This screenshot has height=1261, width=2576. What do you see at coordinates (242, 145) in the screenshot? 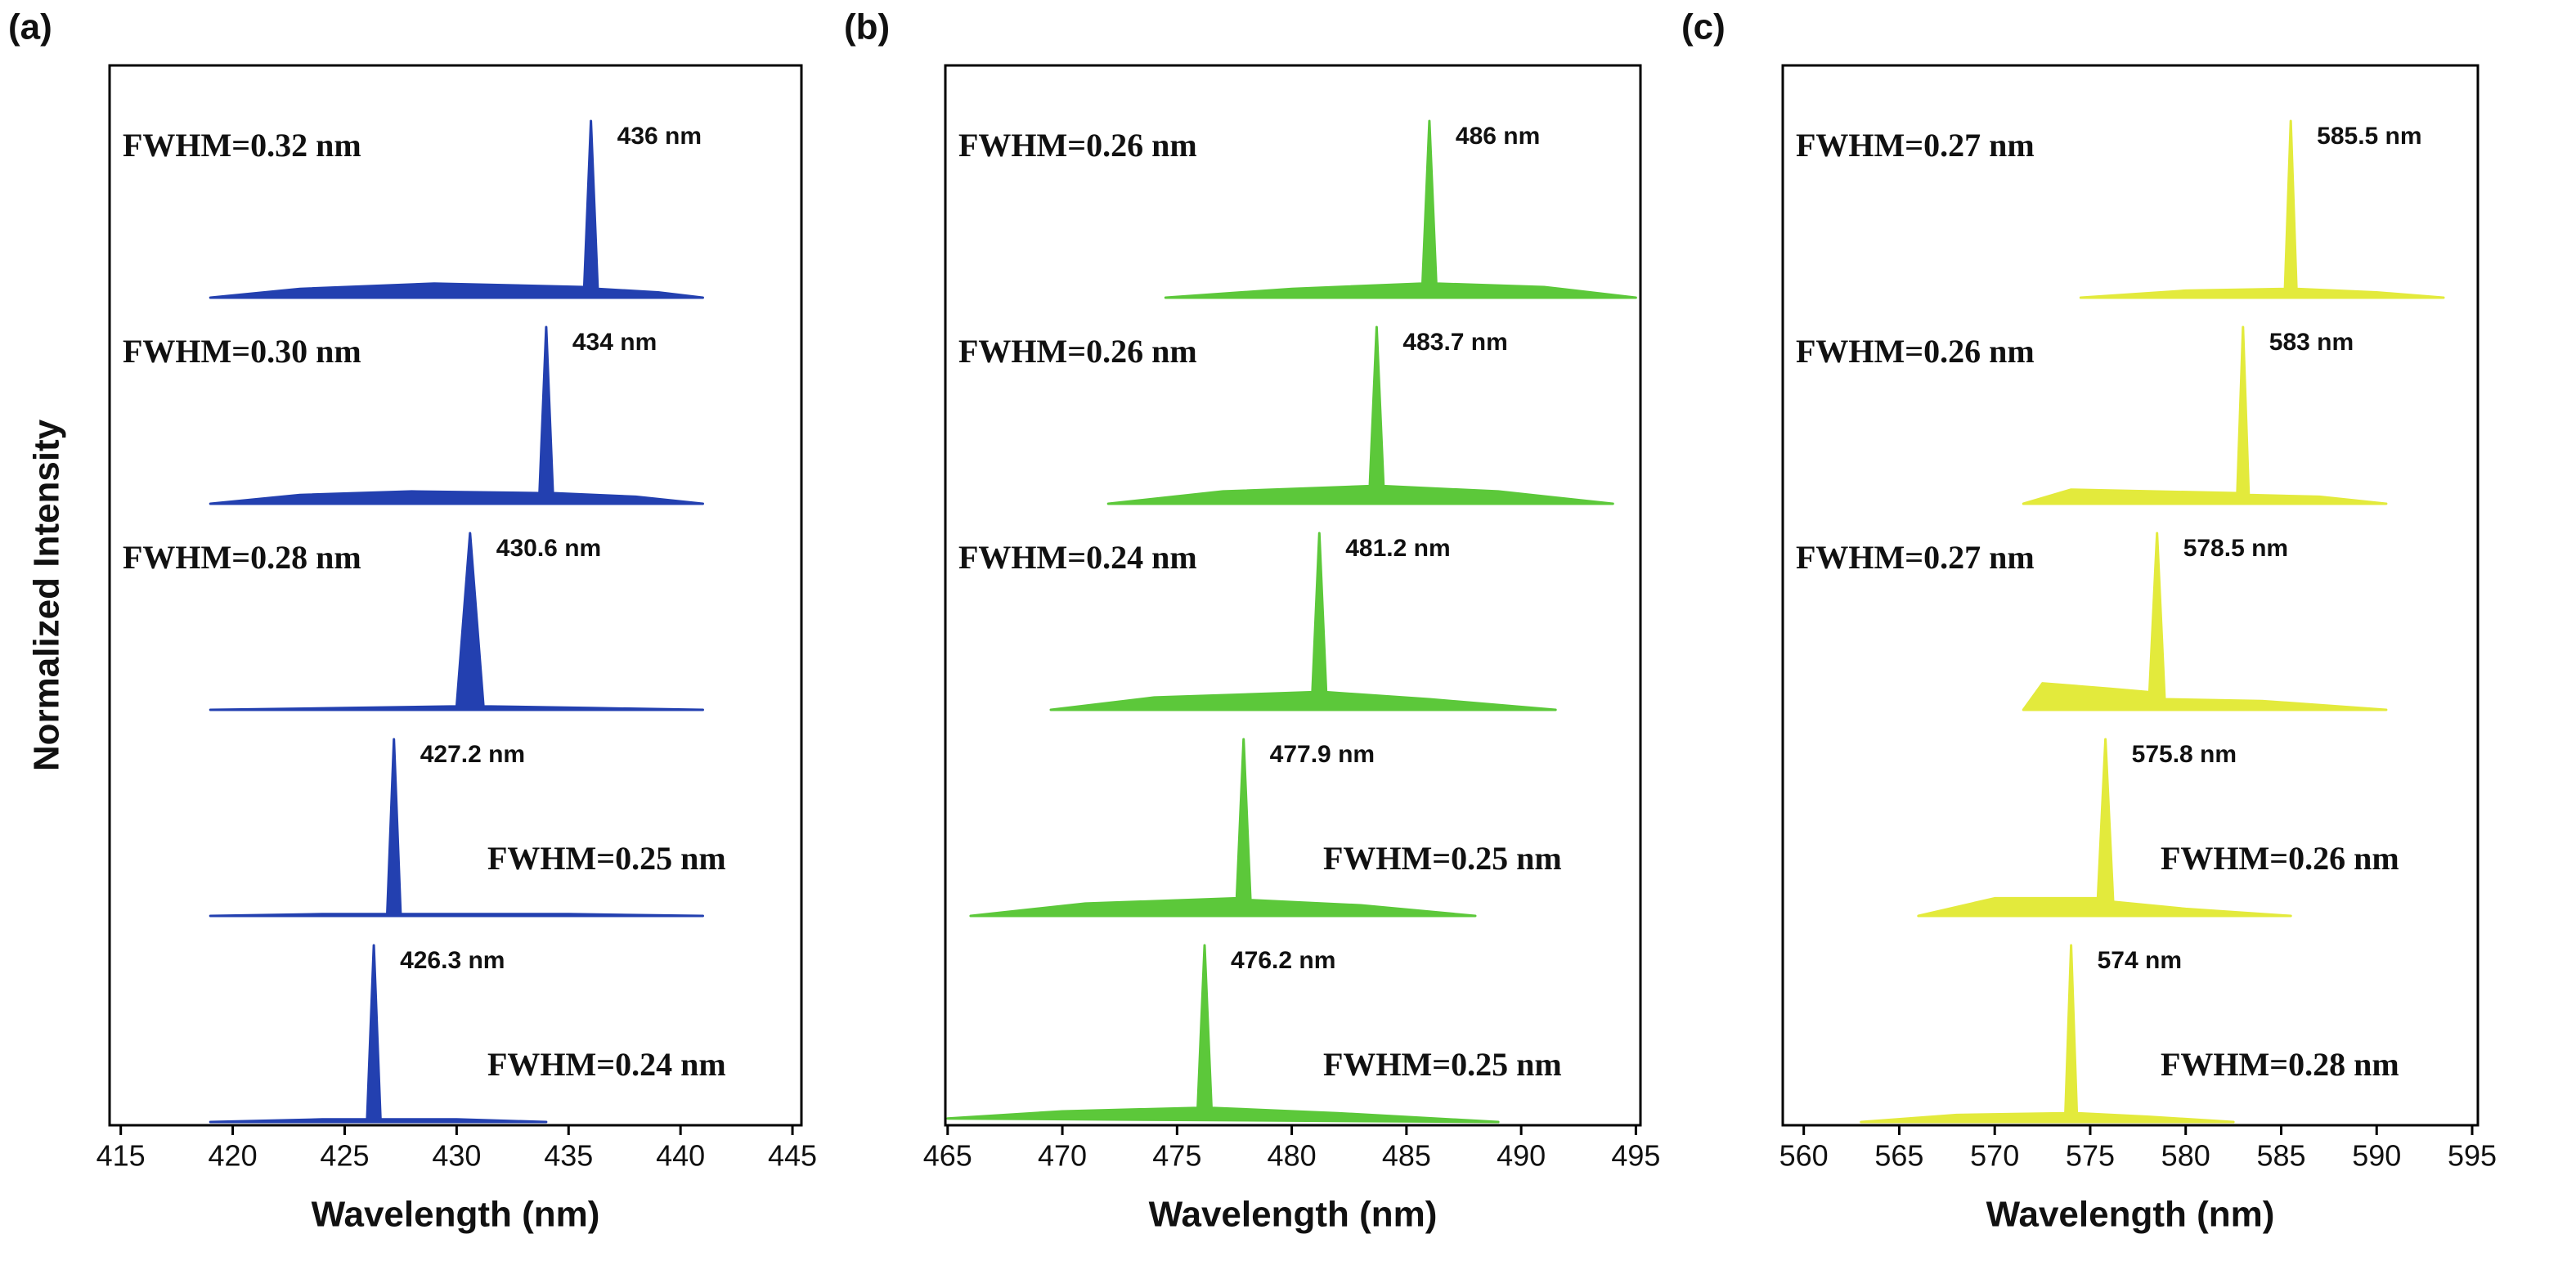
I see `fwhm-label: FWHM=0.32 nm` at bounding box center [242, 145].